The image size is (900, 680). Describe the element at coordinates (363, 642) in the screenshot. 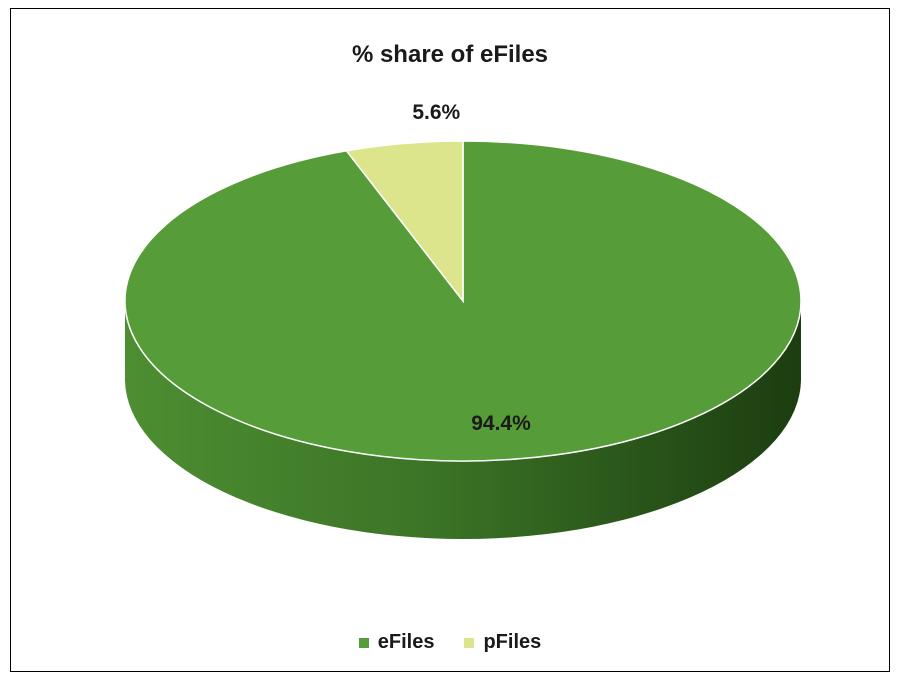

I see `legend-swatch-efiles` at that location.